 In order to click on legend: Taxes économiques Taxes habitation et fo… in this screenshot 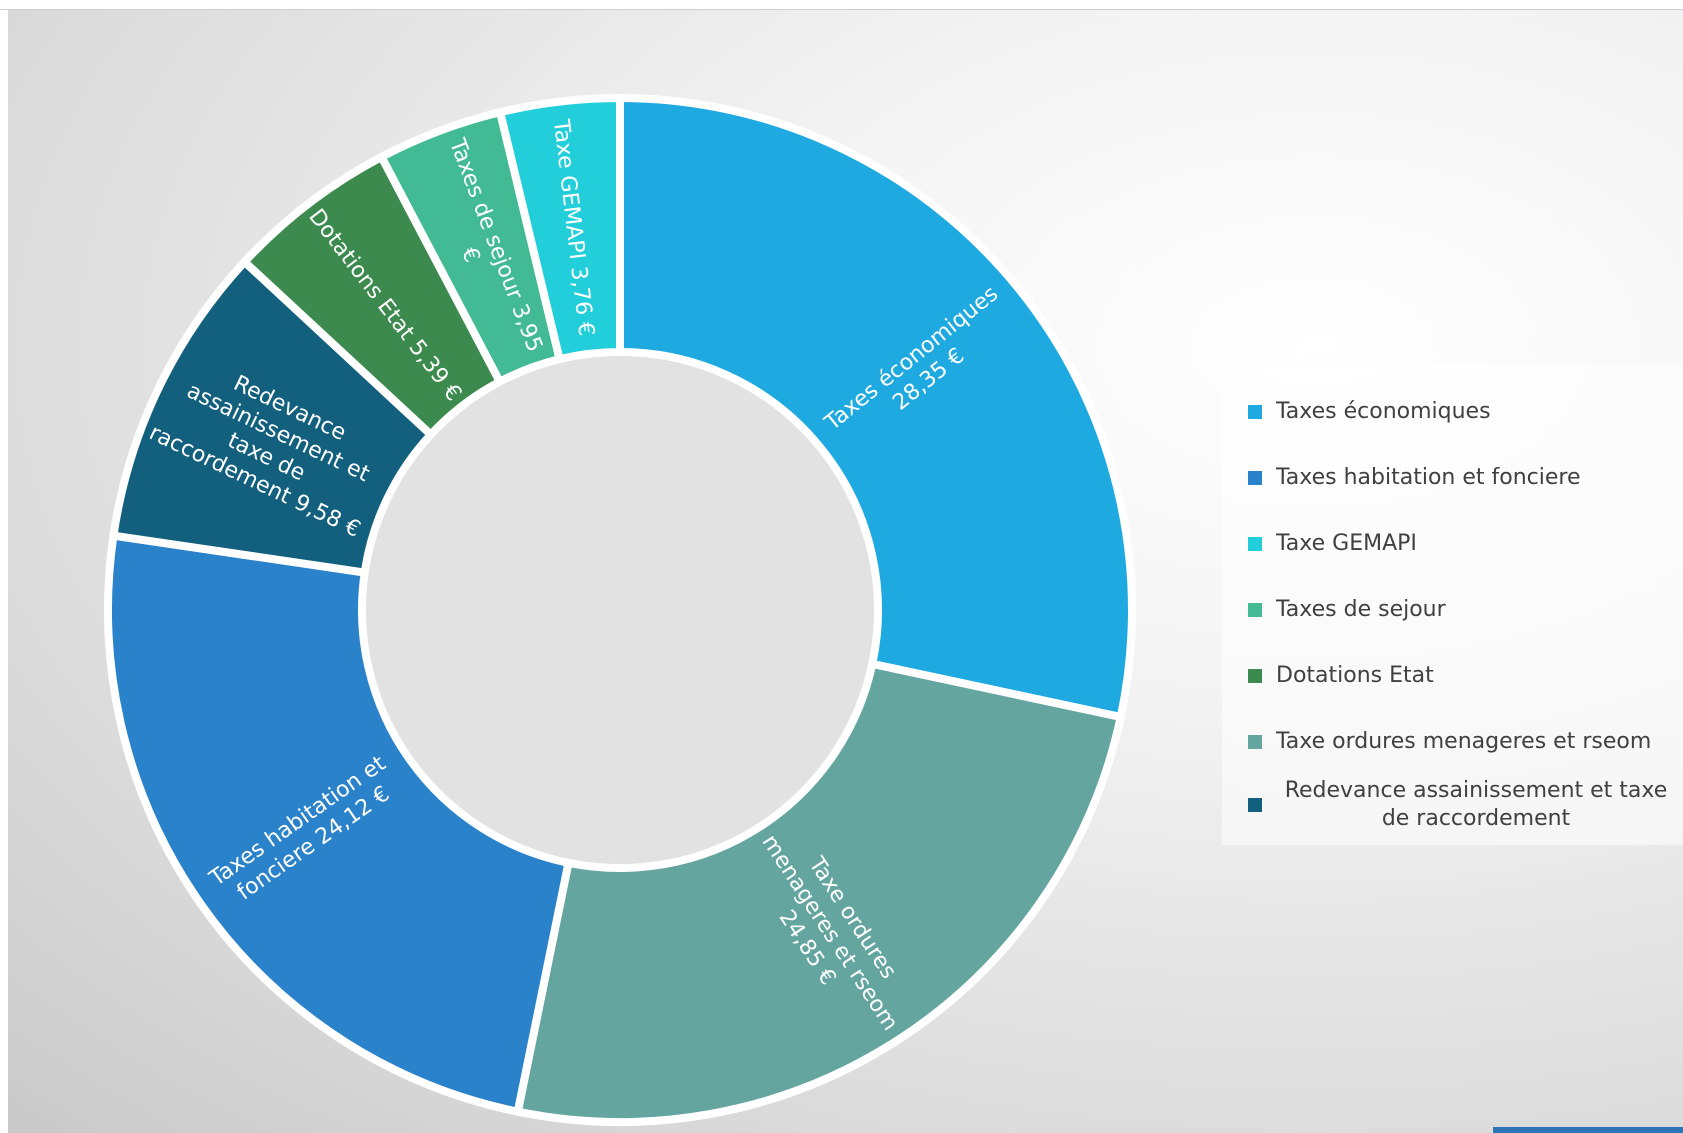, I will do `click(1452, 605)`.